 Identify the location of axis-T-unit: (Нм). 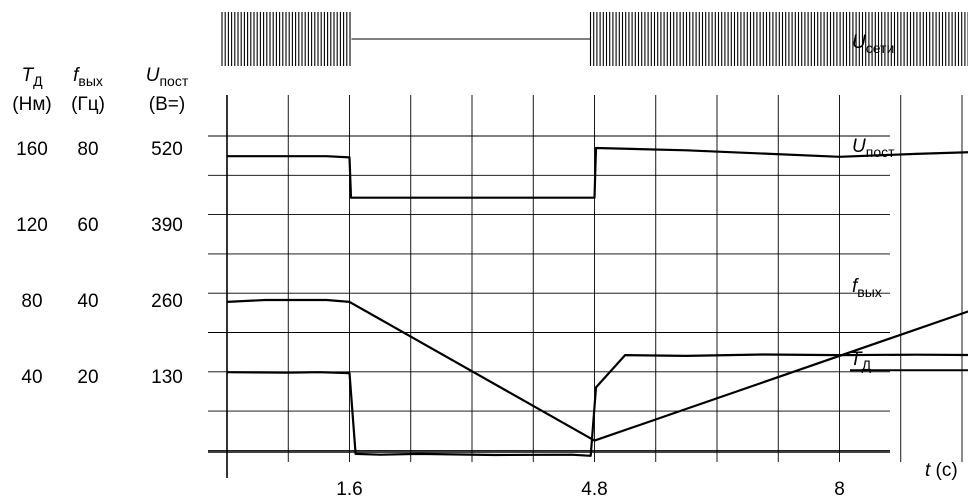
(31, 104).